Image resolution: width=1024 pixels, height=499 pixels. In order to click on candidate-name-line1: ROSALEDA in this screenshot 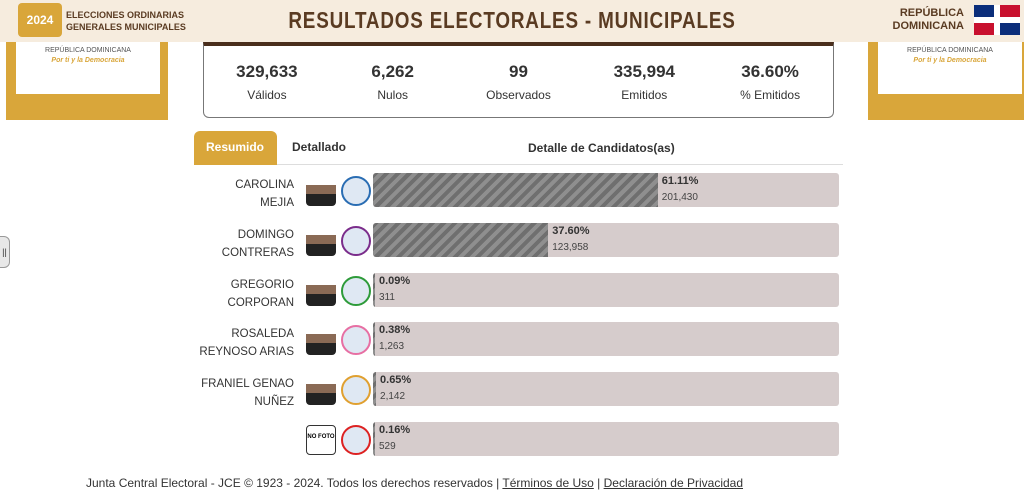, I will do `click(262, 334)`.